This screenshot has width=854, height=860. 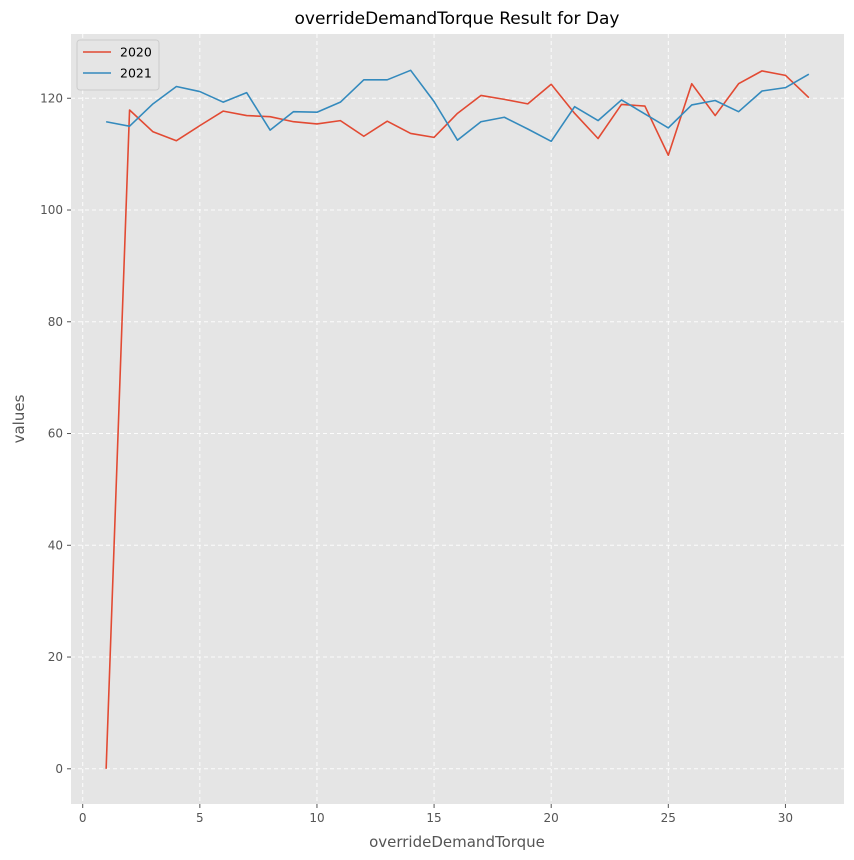 What do you see at coordinates (19, 418) in the screenshot?
I see `y-axis-label: values` at bounding box center [19, 418].